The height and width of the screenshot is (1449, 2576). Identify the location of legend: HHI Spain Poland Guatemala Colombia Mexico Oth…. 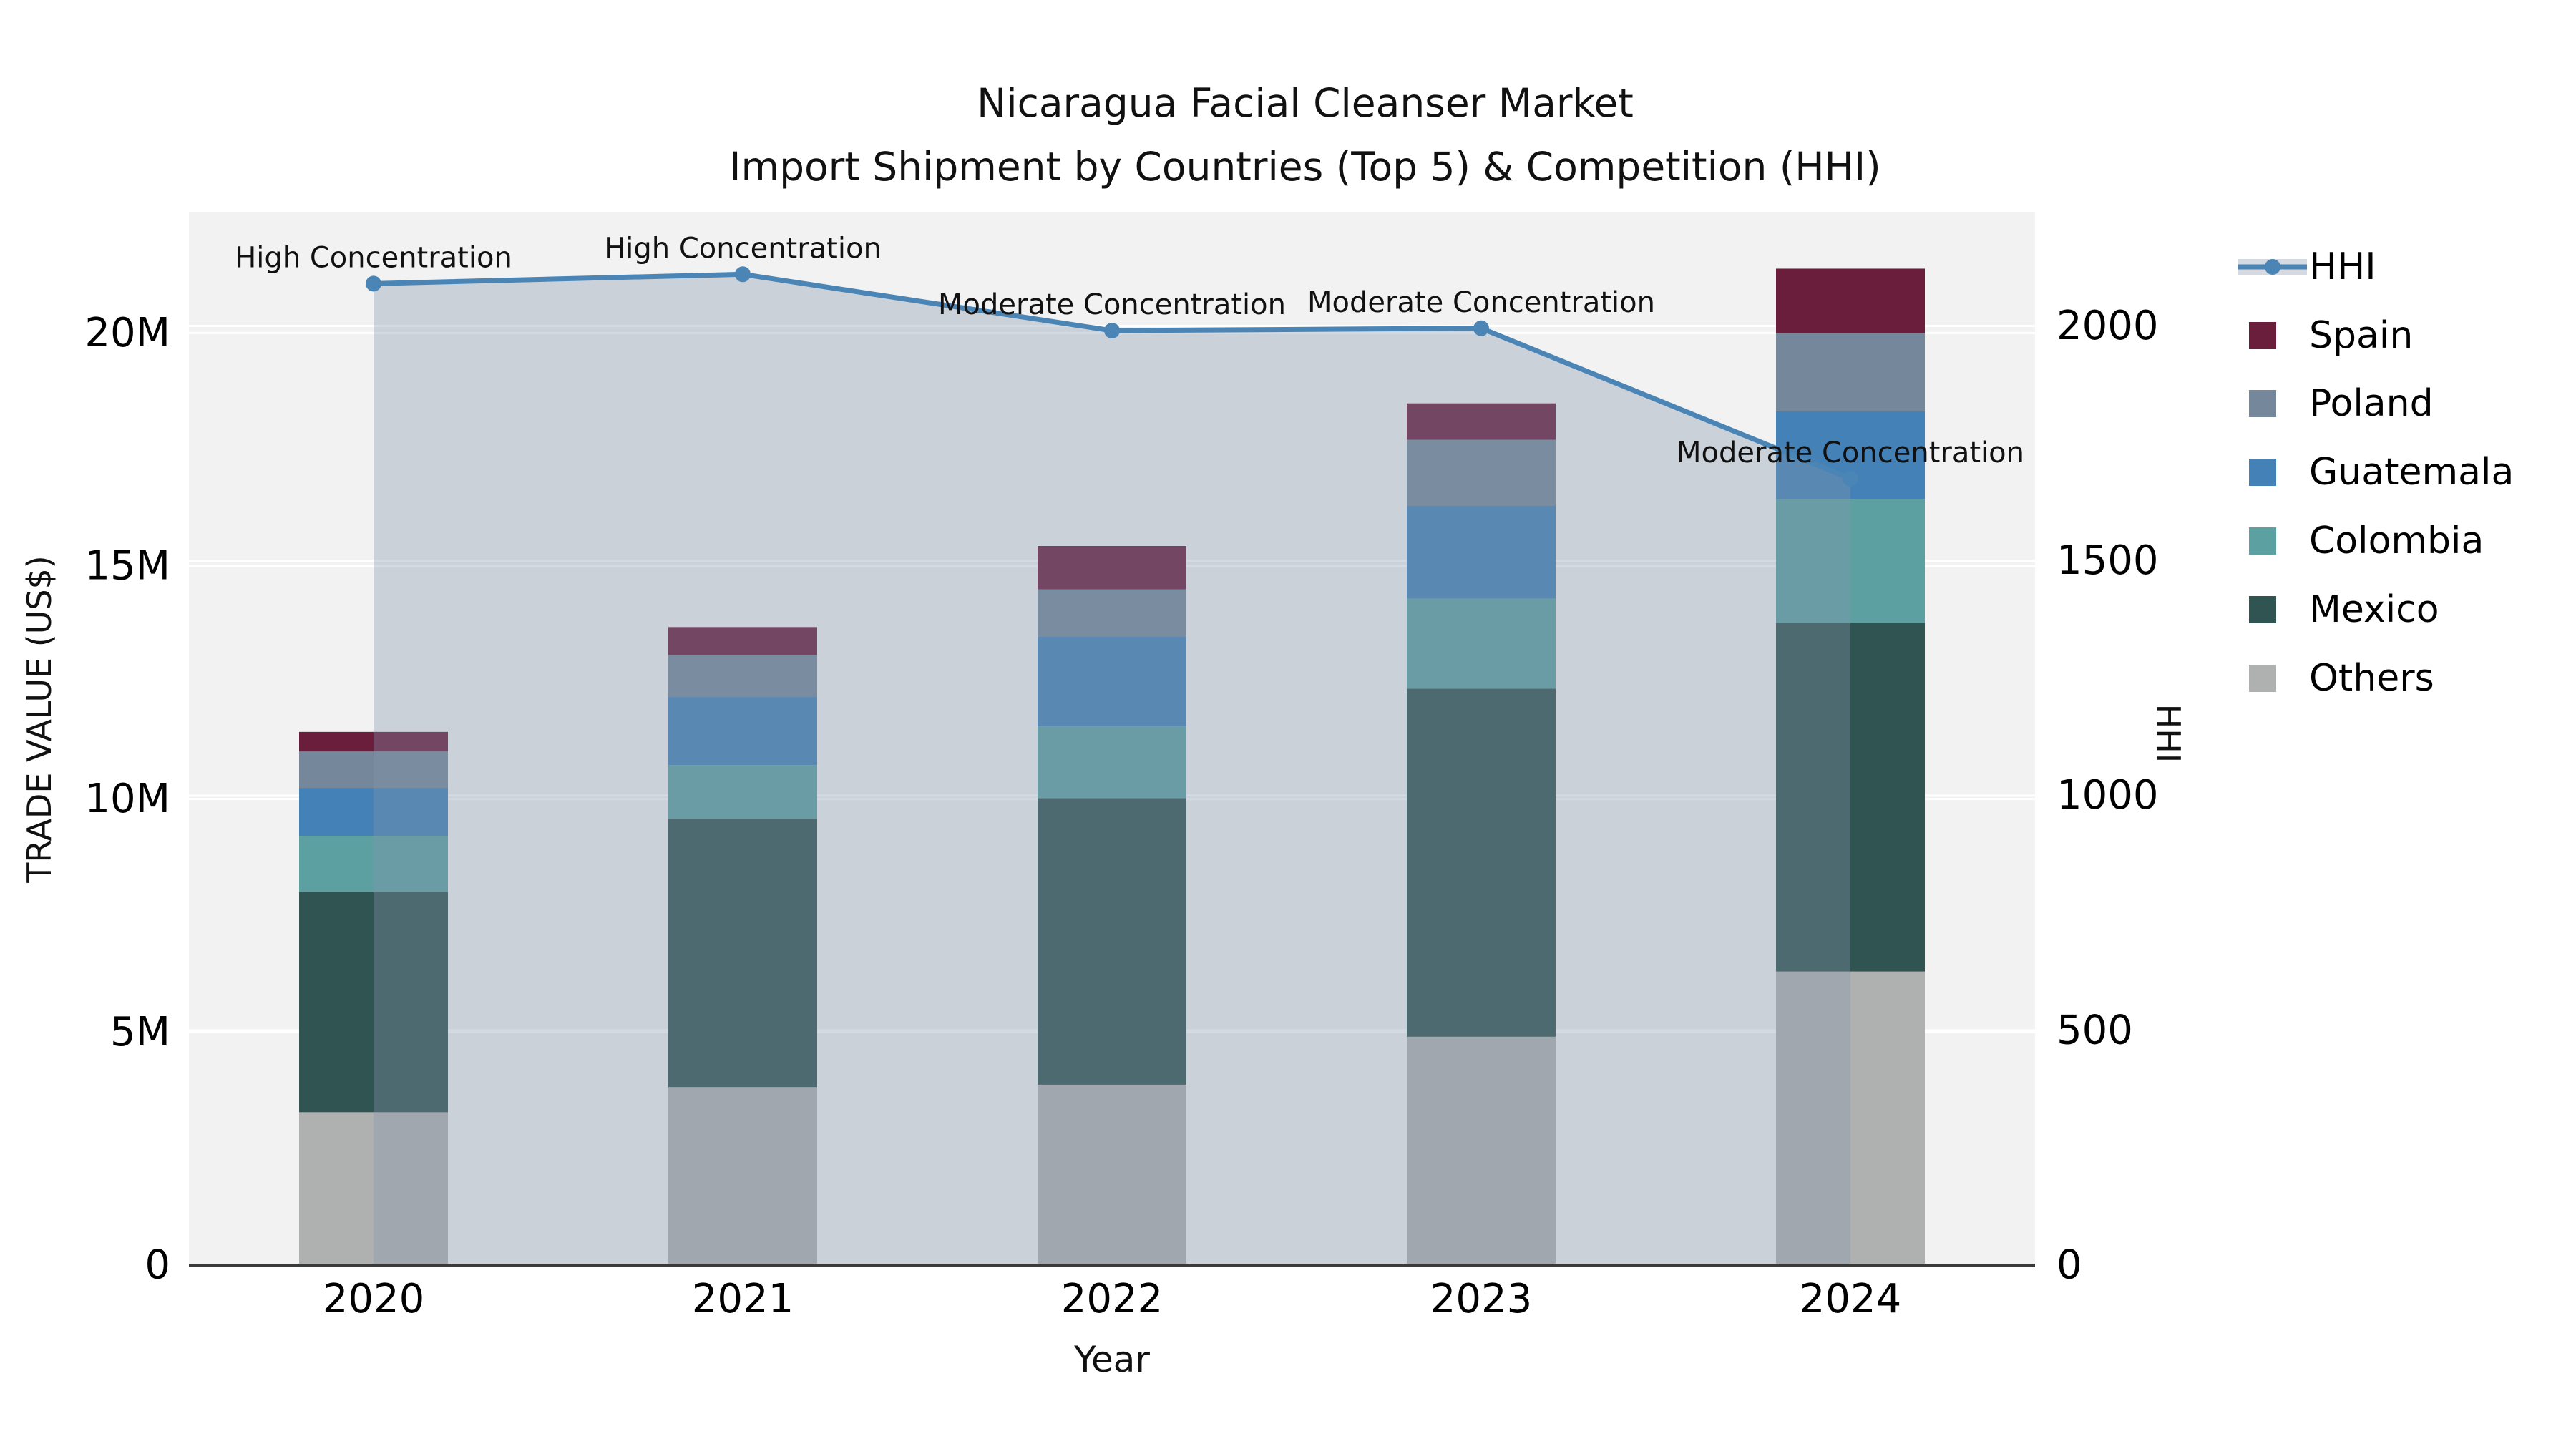
(2376, 473).